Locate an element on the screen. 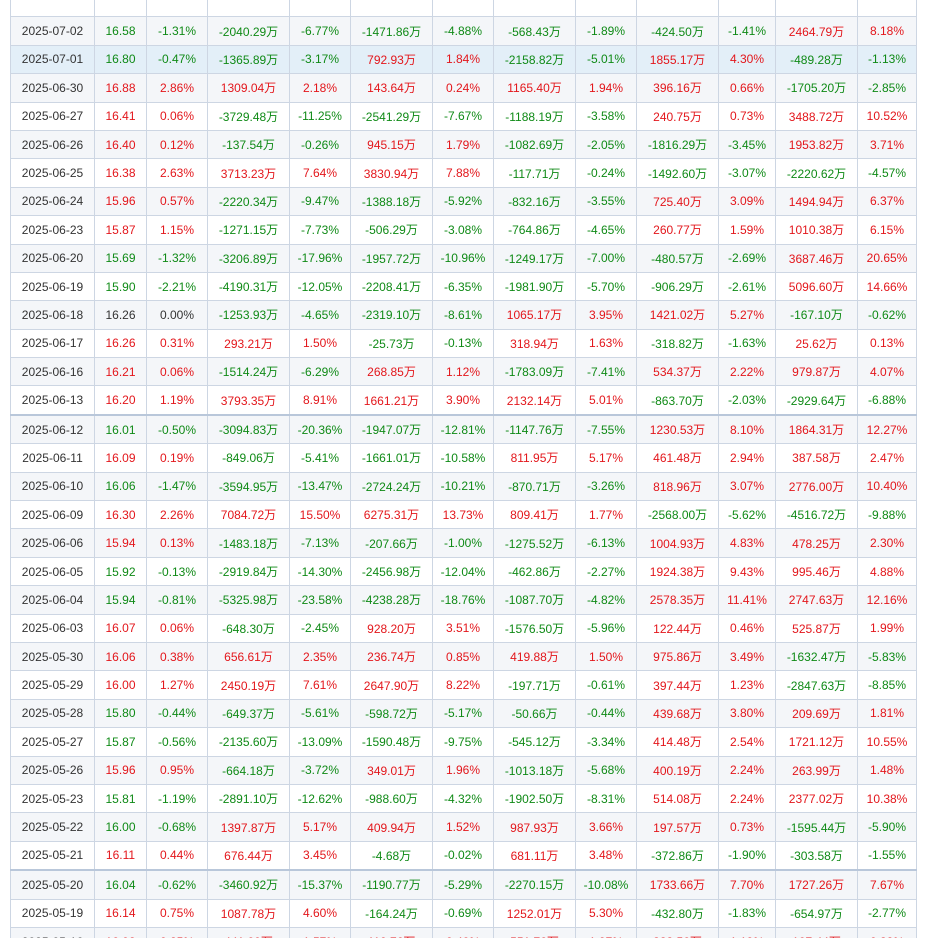  cell-large-net: 2132.14万 is located at coordinates (534, 400).